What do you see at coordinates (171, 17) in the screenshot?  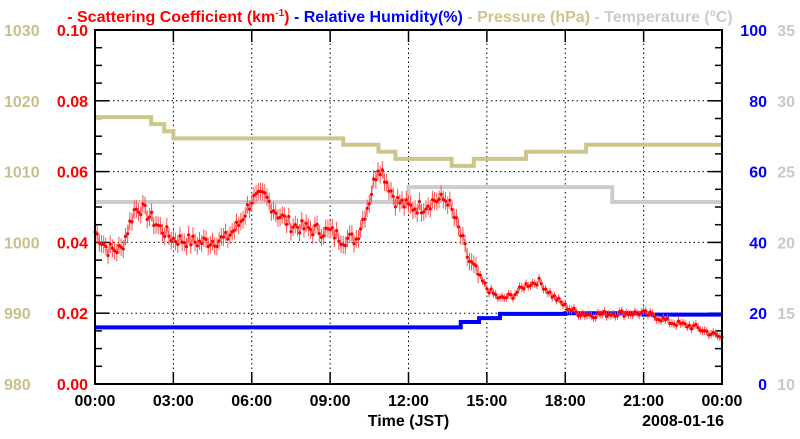 I see `legend-entry: - Scattering Coefficient (km` at bounding box center [171, 17].